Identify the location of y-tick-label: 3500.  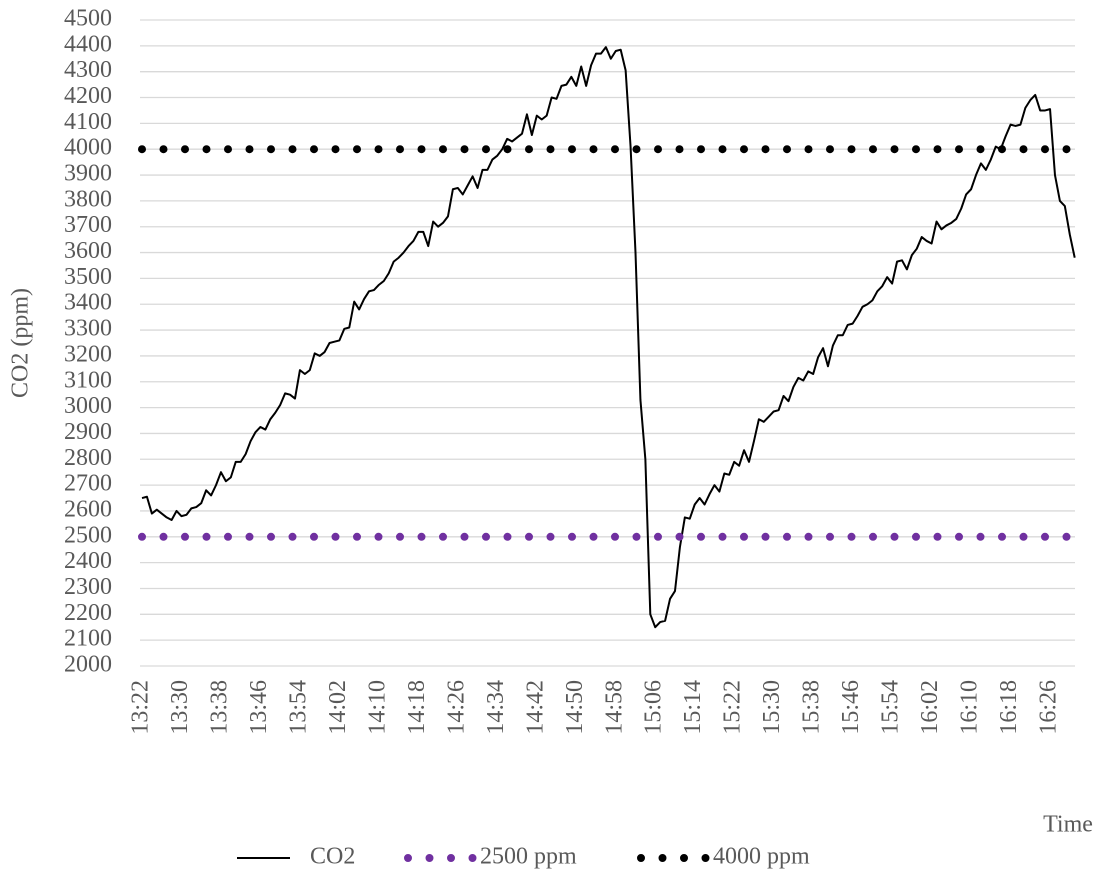
(88, 277).